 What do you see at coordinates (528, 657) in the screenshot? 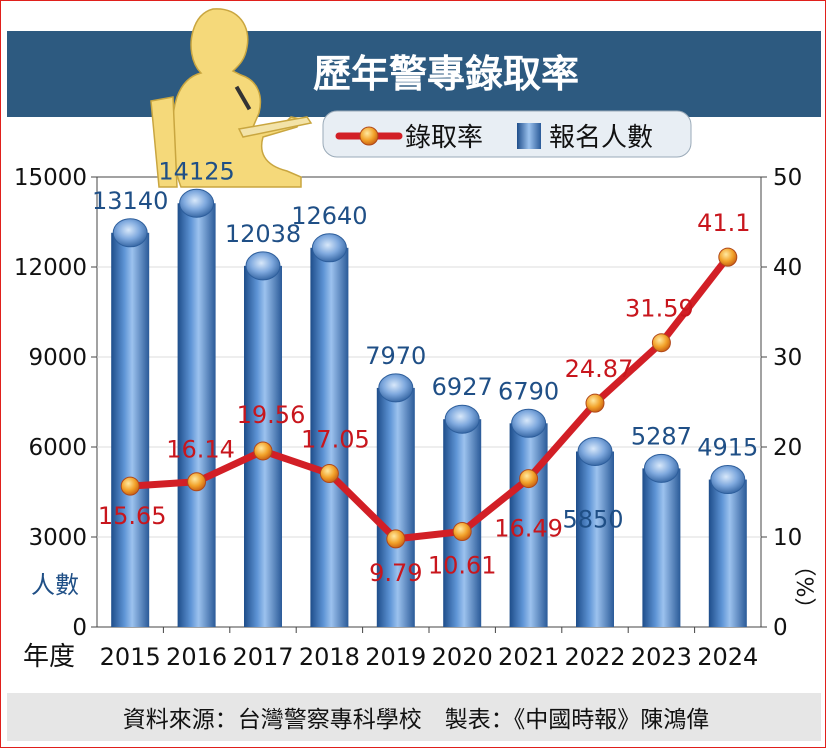
I see `x-tick-label: 2021` at bounding box center [528, 657].